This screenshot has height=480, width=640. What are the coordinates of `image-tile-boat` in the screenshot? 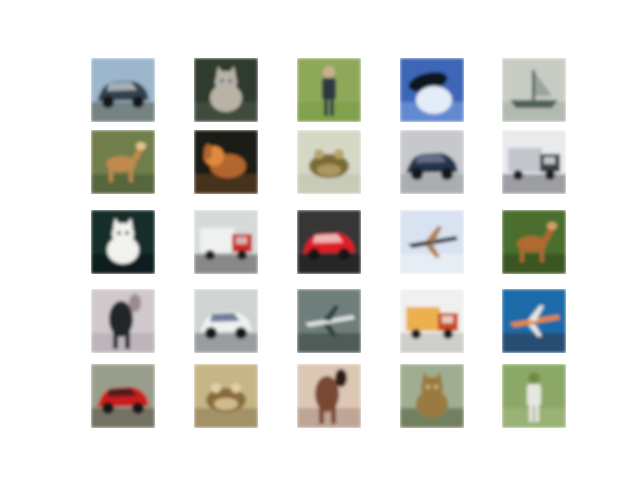 It's located at (534, 90).